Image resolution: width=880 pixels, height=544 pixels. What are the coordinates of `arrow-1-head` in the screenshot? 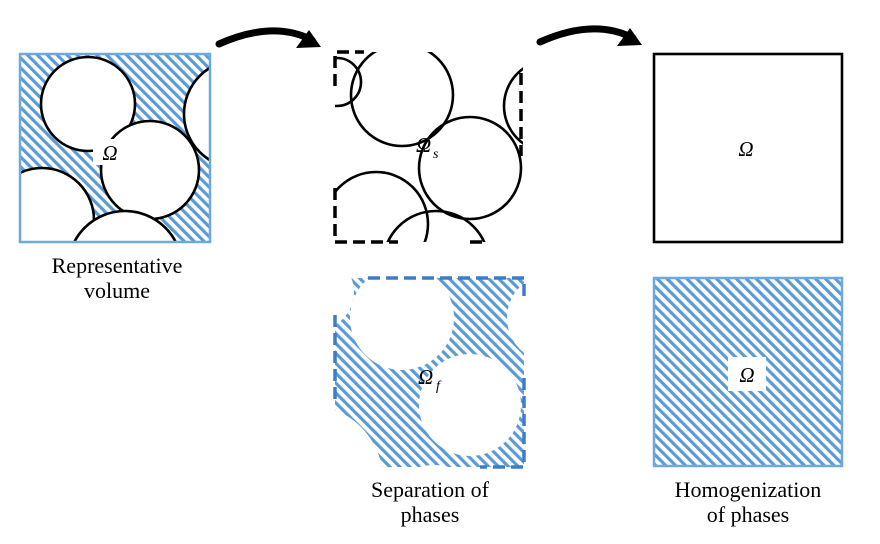 It's located at (308, 39).